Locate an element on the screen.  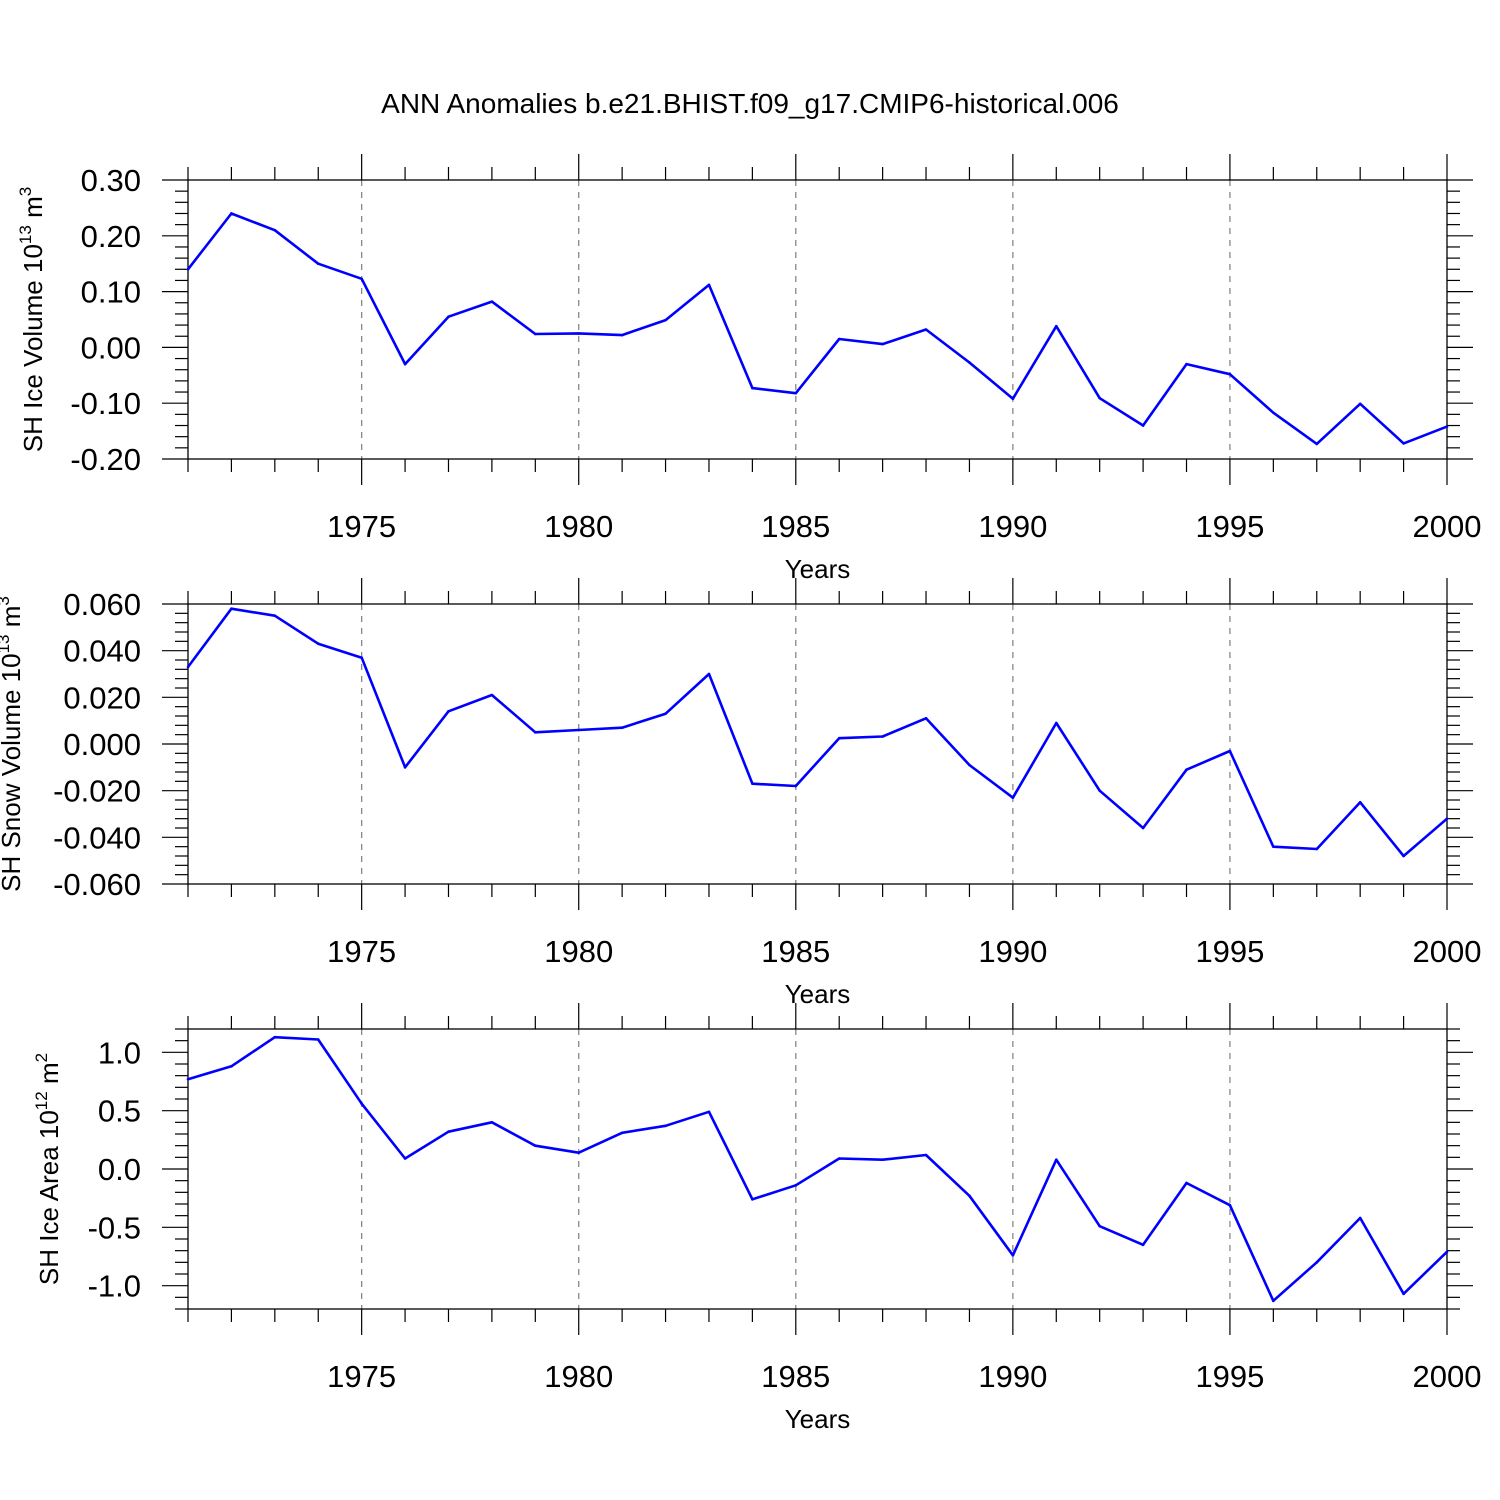
y-tick-label: 0.20 is located at coordinates (111, 236).